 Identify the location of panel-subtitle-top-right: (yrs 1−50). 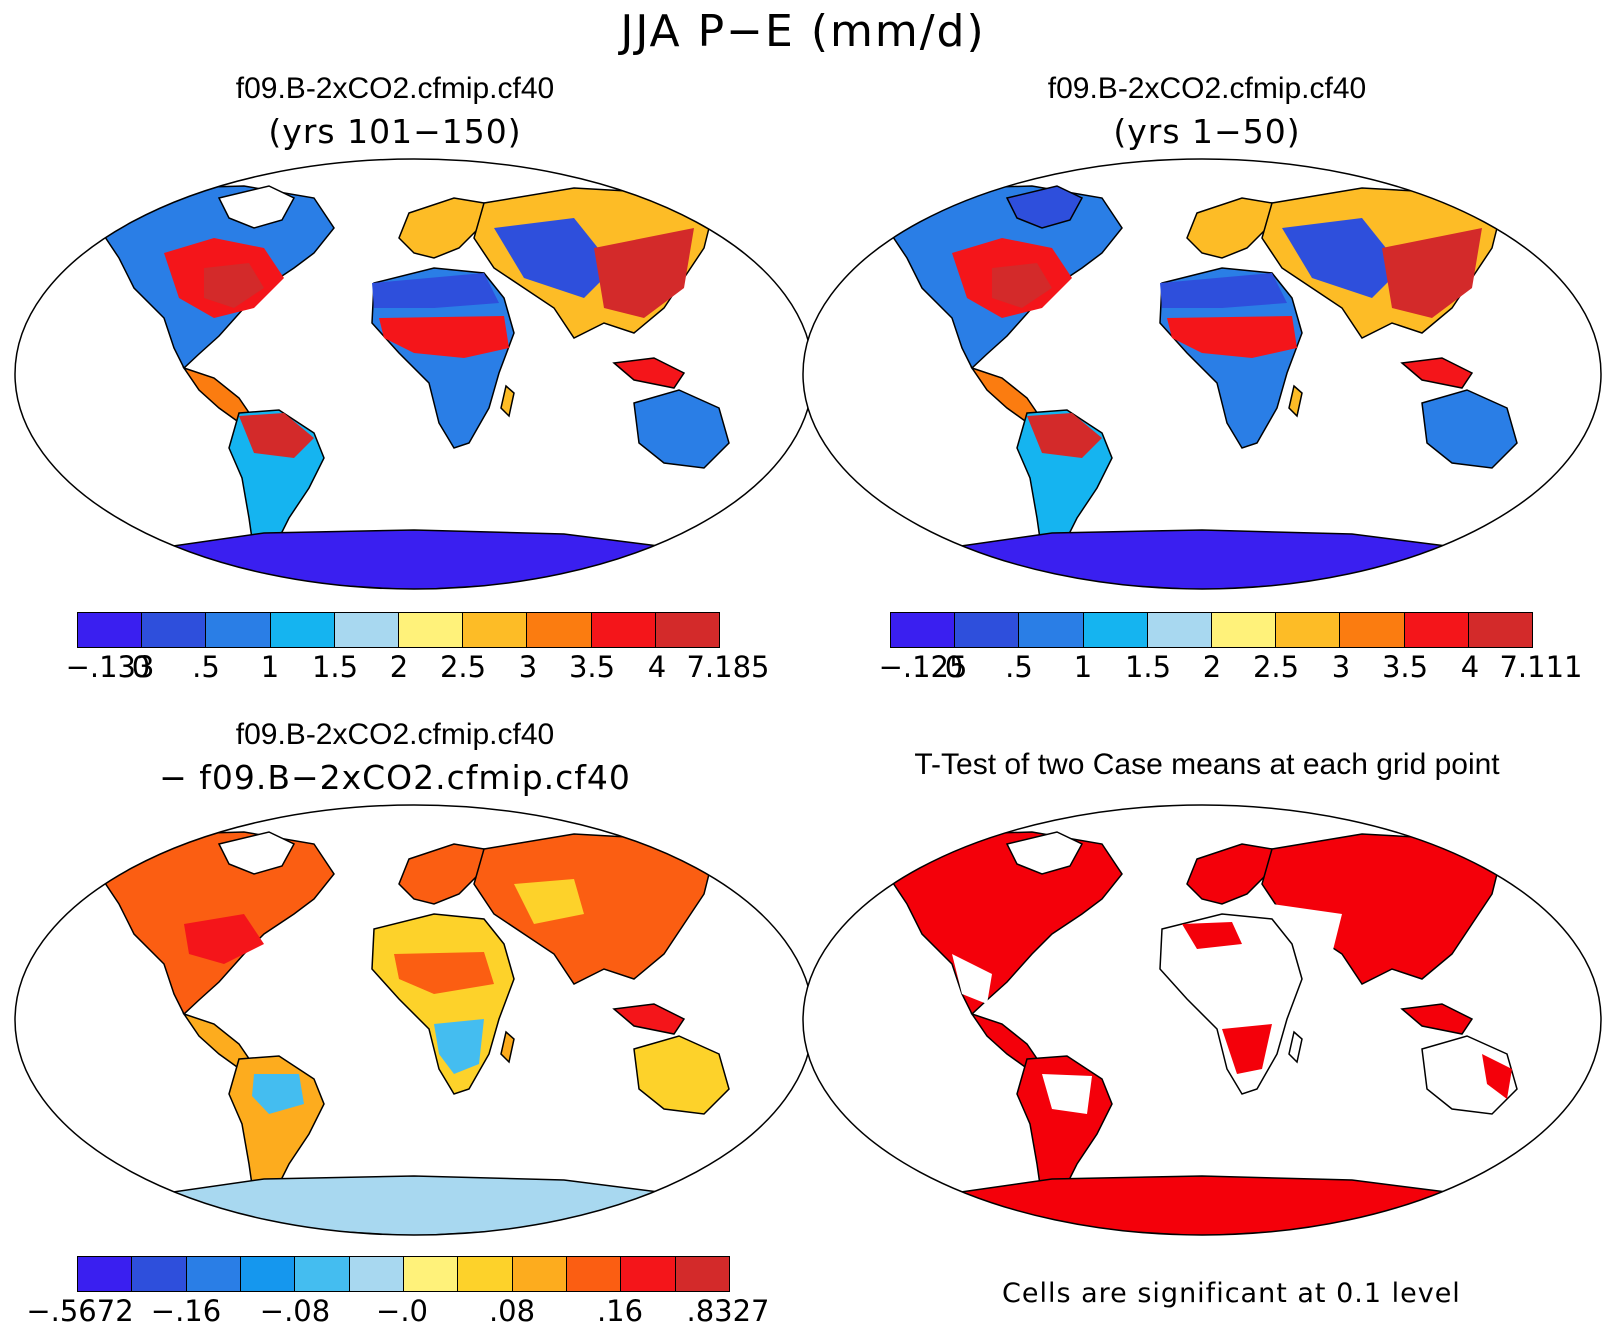
(1207, 131).